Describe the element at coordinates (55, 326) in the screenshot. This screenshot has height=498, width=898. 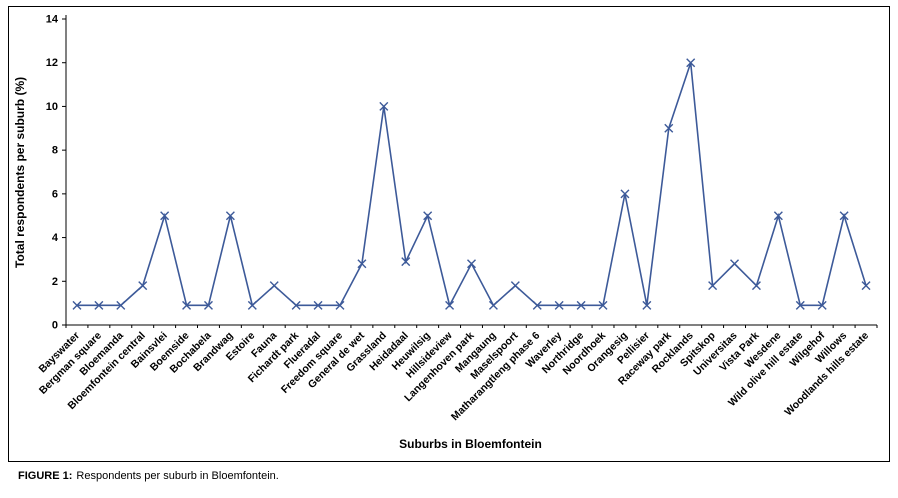
I see `svg-text: 0` at that location.